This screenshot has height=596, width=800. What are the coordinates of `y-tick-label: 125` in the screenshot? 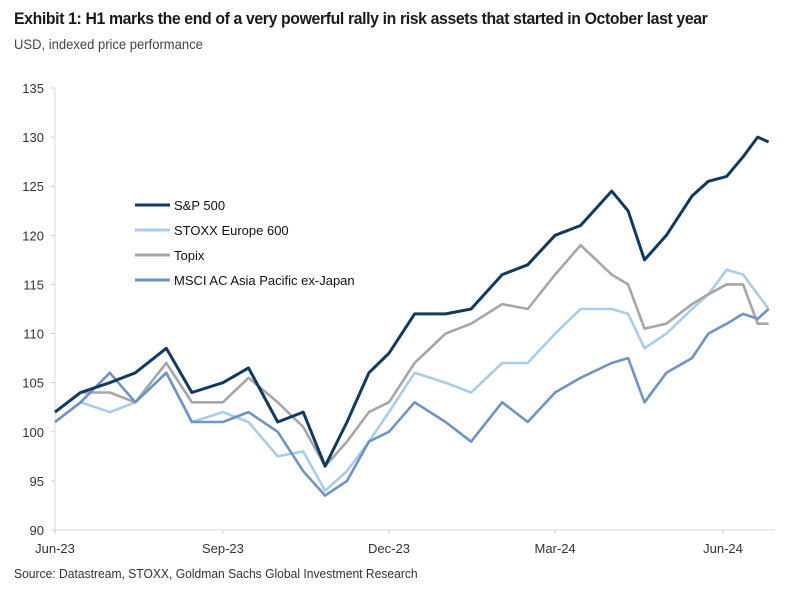 It's located at (33, 186).